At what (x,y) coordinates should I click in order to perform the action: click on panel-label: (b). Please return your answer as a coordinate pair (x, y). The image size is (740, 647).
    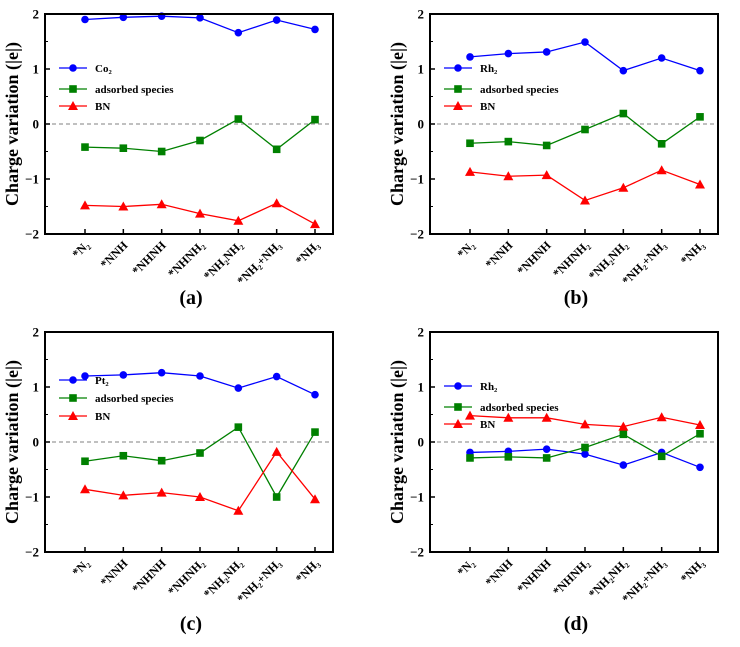
    Looking at the image, I should click on (576, 298).